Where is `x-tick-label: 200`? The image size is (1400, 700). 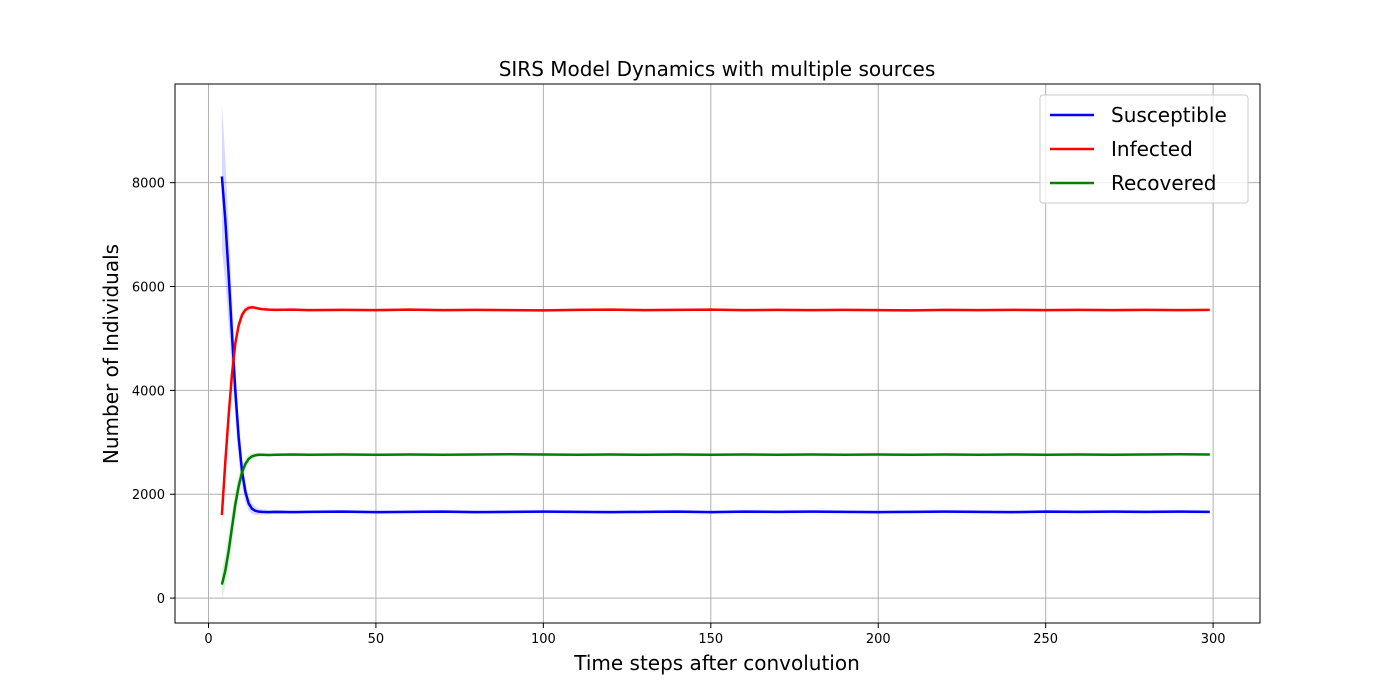 x-tick-label: 200 is located at coordinates (878, 639).